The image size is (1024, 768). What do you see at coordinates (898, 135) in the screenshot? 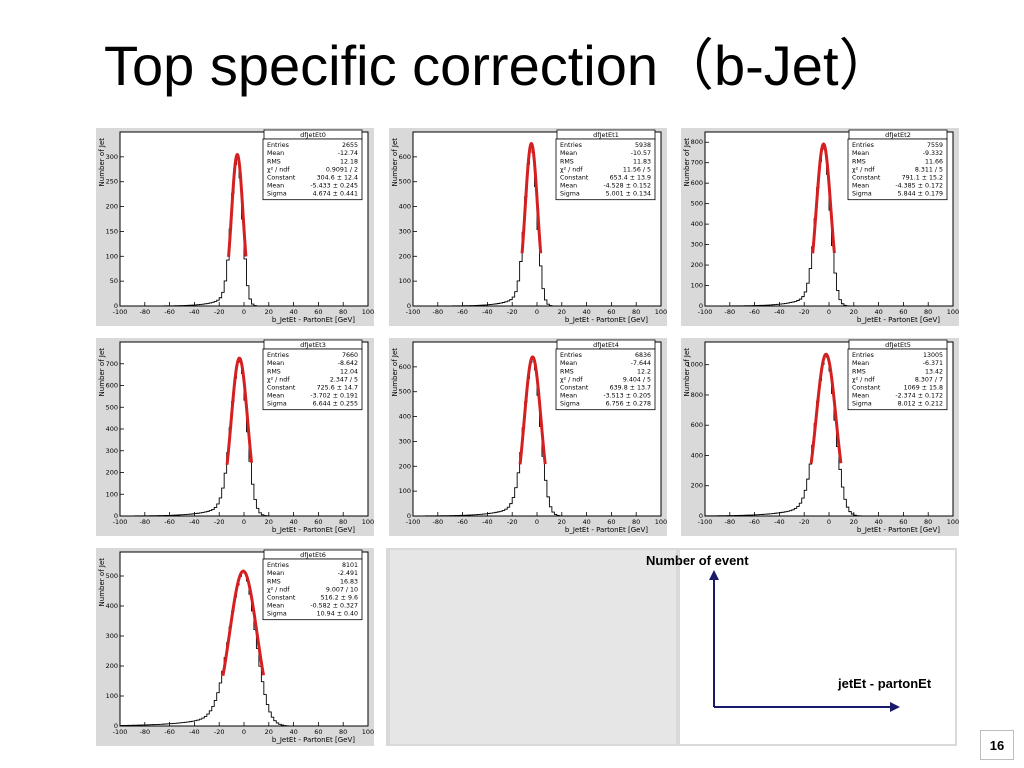
I see `stats-title: dfJetEt2` at bounding box center [898, 135].